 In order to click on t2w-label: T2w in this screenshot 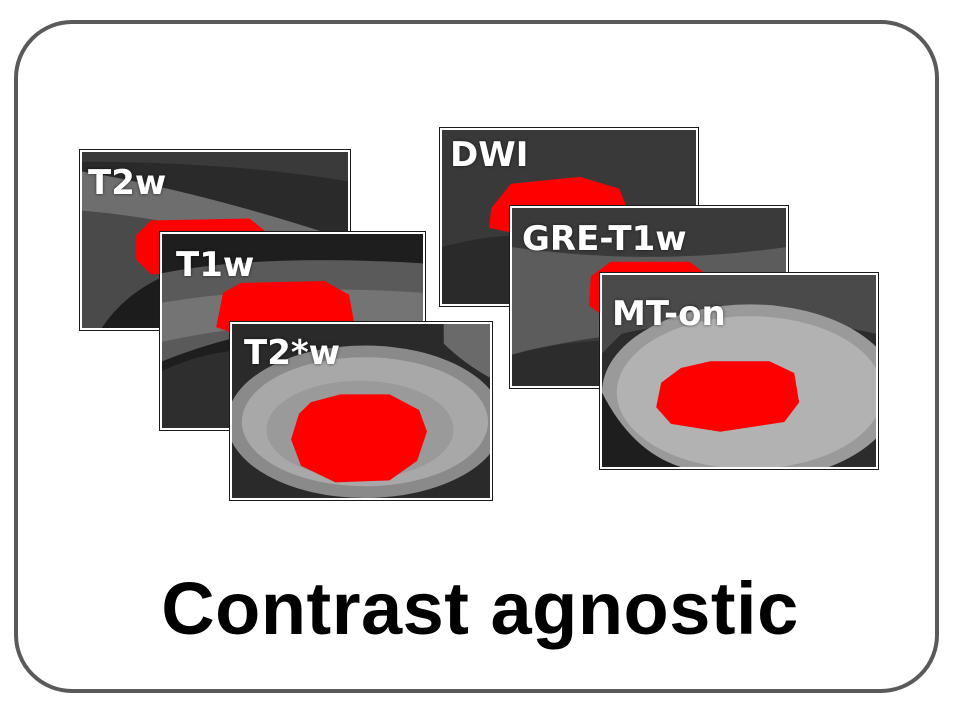, I will do `click(127, 183)`.